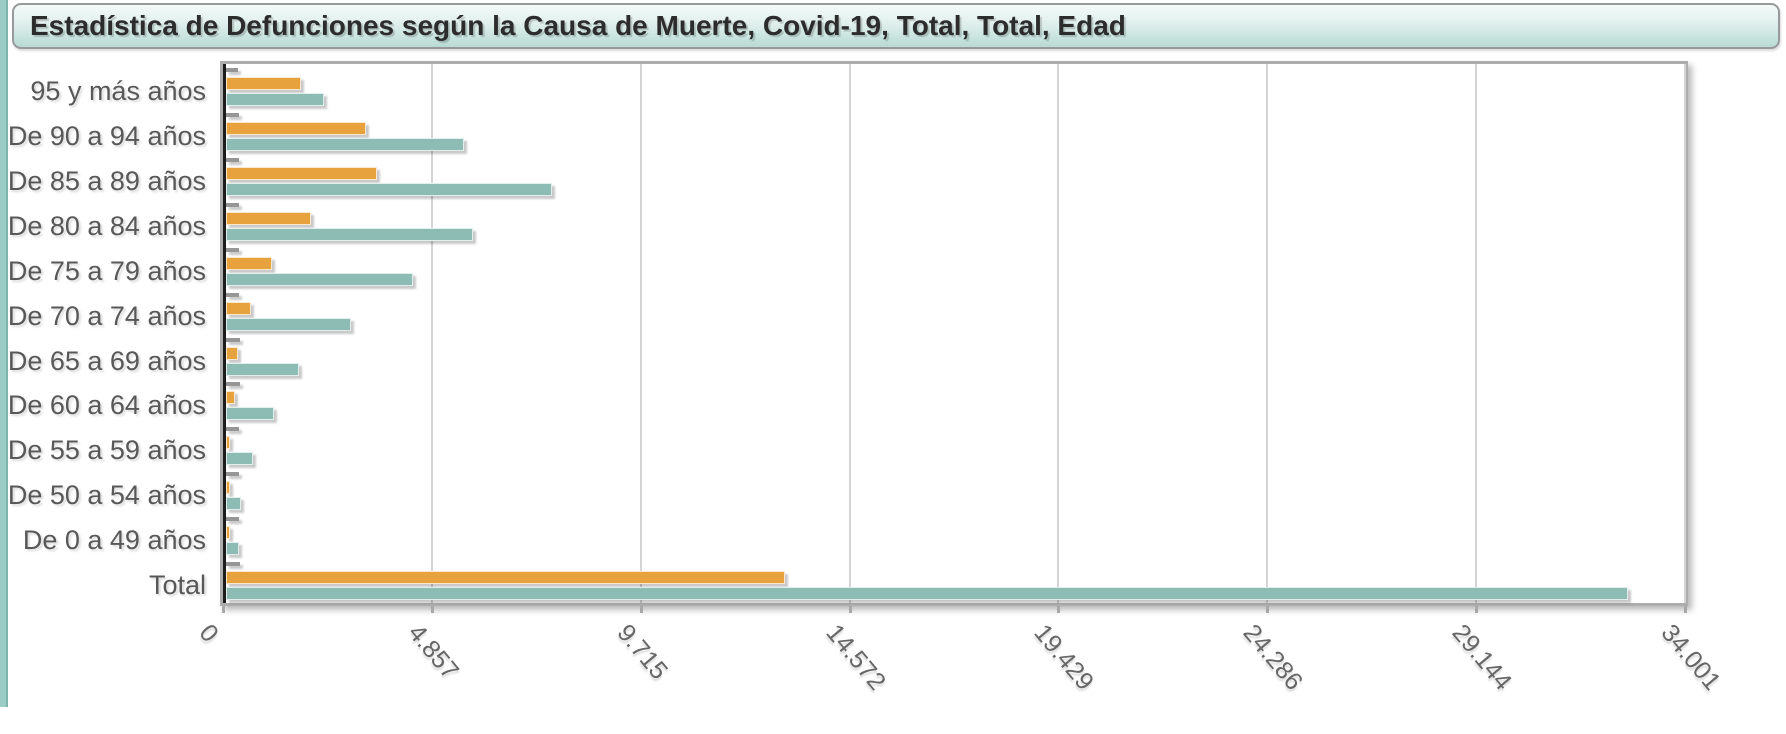  Describe the element at coordinates (433, 652) in the screenshot. I see `x-tick-label: 4.857` at that location.